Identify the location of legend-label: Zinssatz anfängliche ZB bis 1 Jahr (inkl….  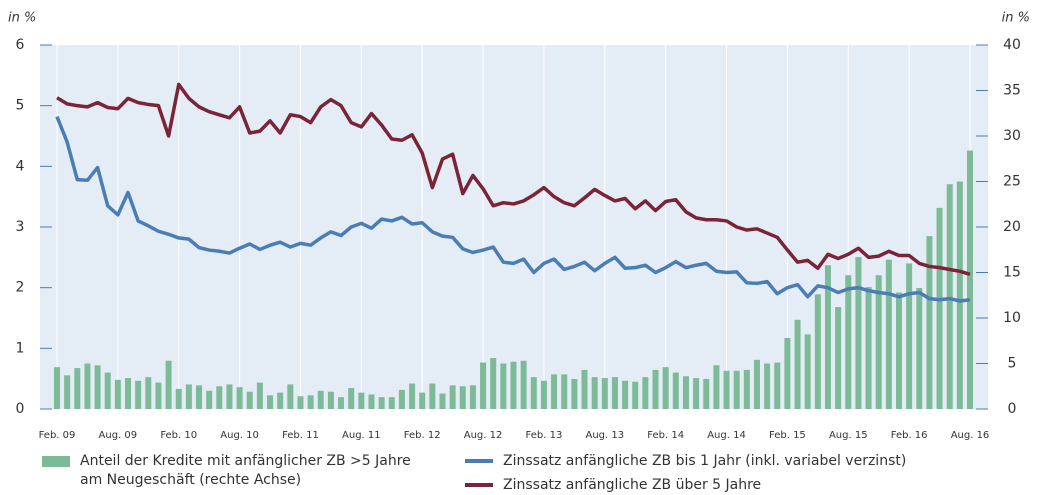
(705, 461).